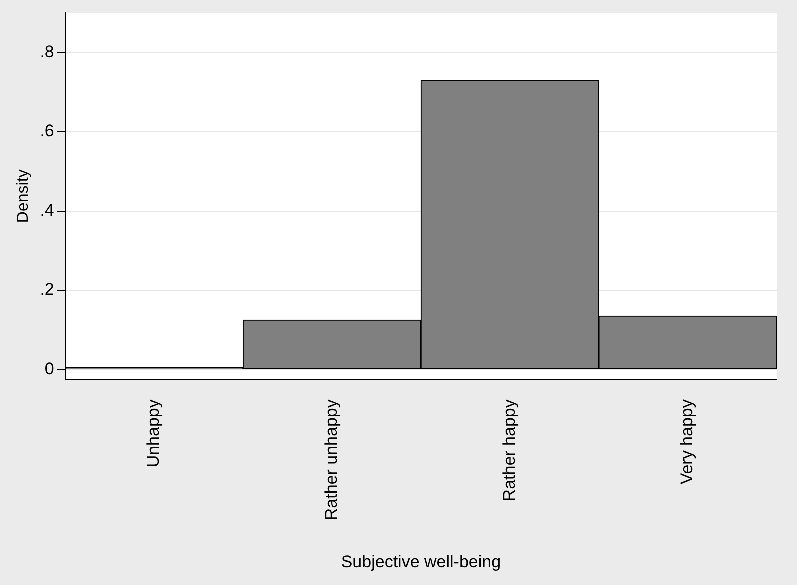 The height and width of the screenshot is (585, 797). What do you see at coordinates (47, 290) in the screenshot?
I see `y-tick-label: .2` at bounding box center [47, 290].